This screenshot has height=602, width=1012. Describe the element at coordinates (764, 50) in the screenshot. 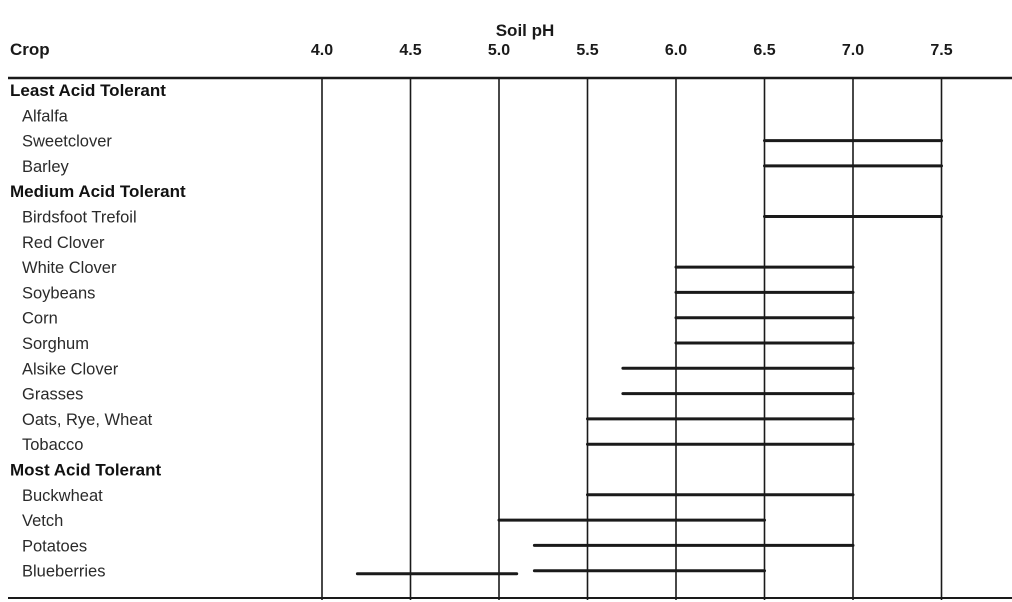

I see `tick-label: 6.5` at that location.